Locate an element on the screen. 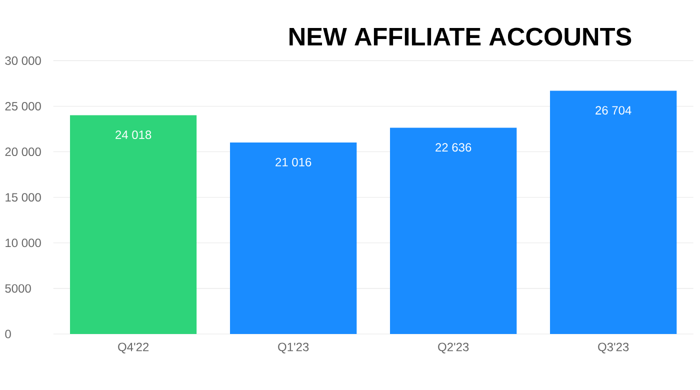  x-tick-label: Q4'22 is located at coordinates (133, 348).